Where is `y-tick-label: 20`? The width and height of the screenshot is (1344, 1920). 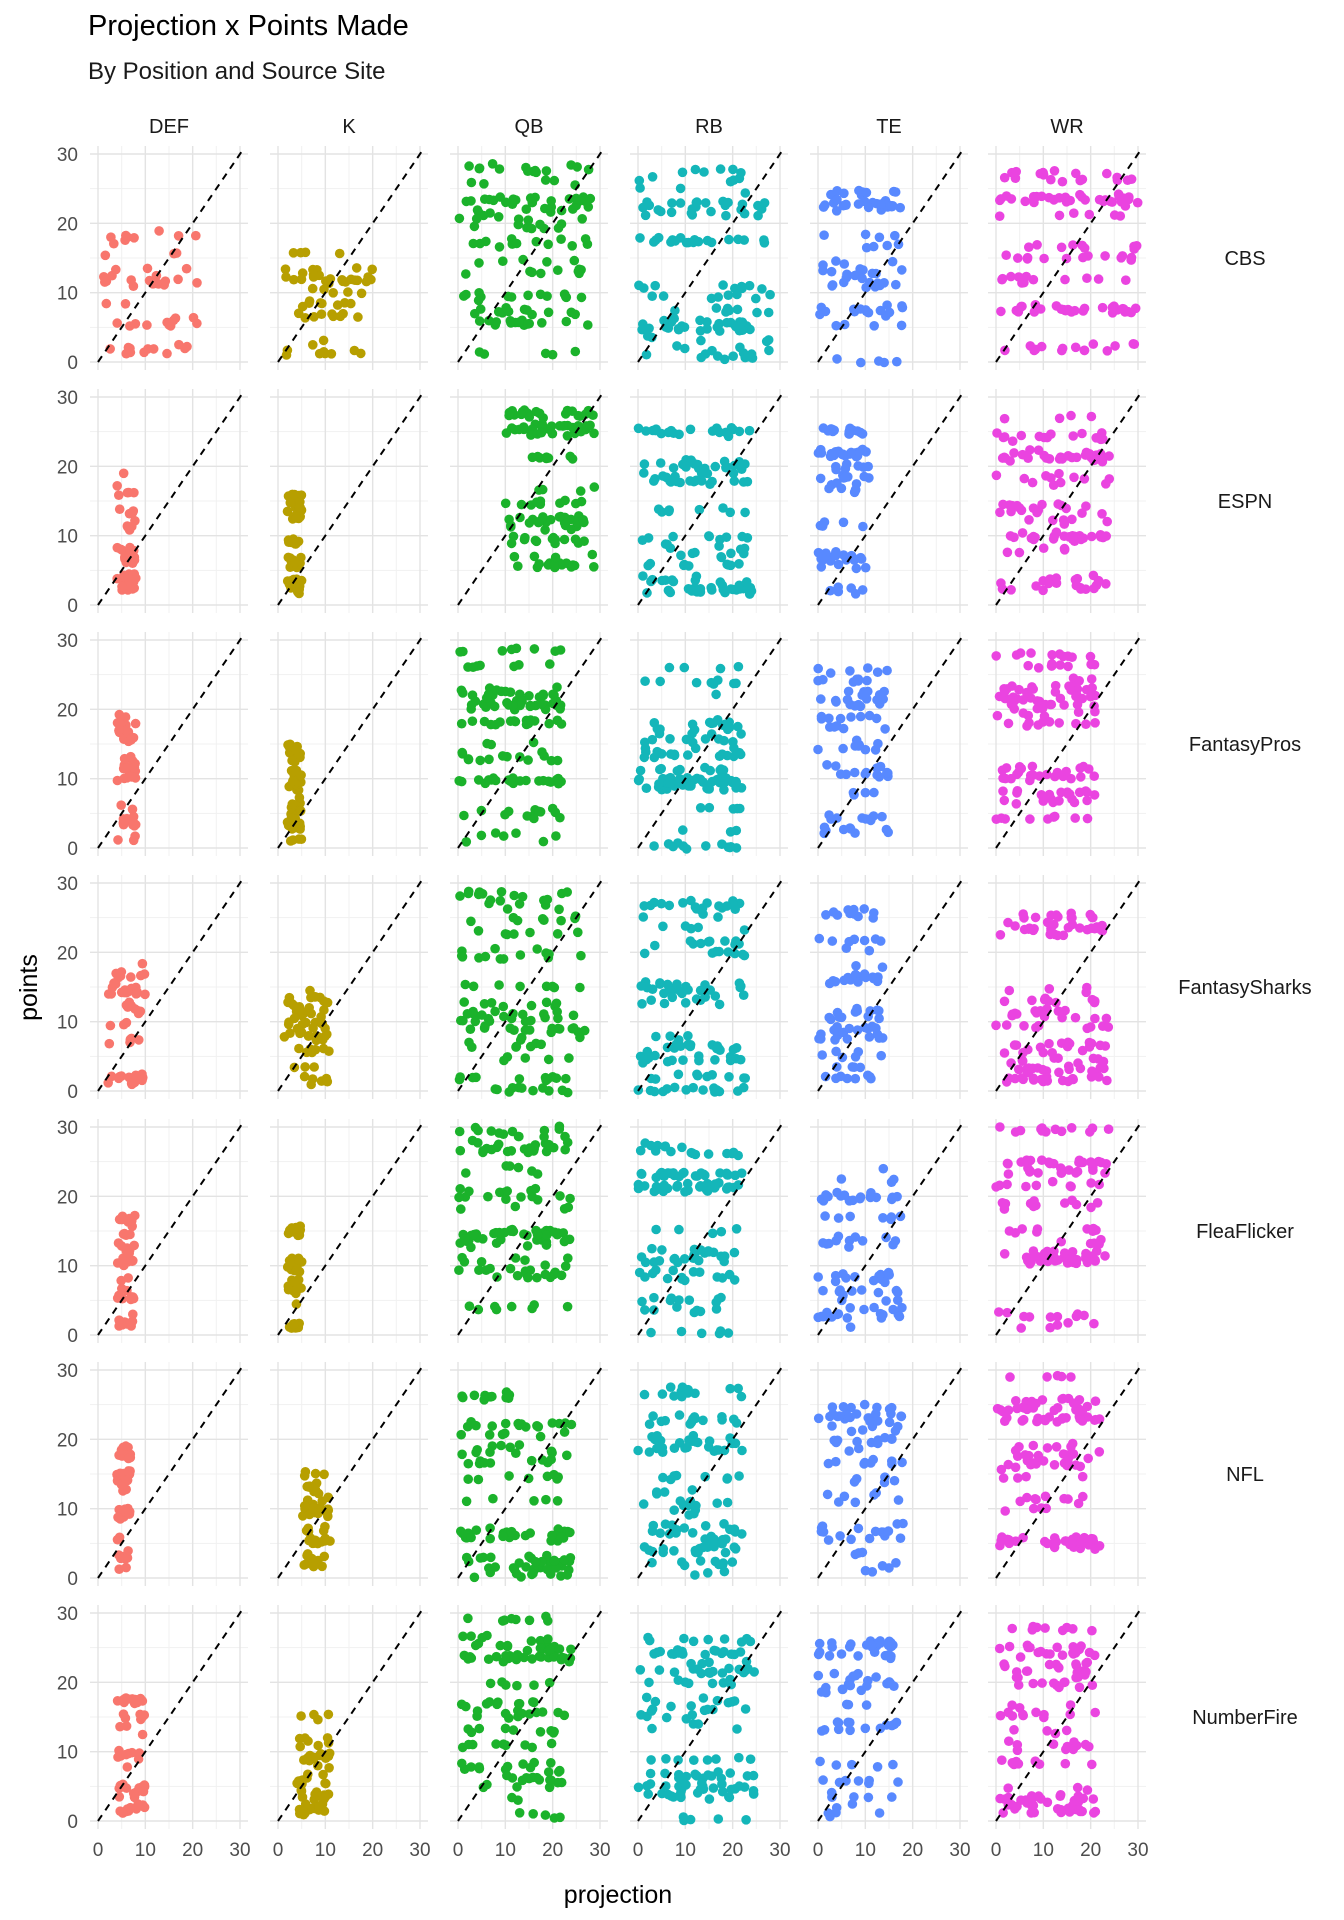 y-tick-label: 20 is located at coordinates (67, 953).